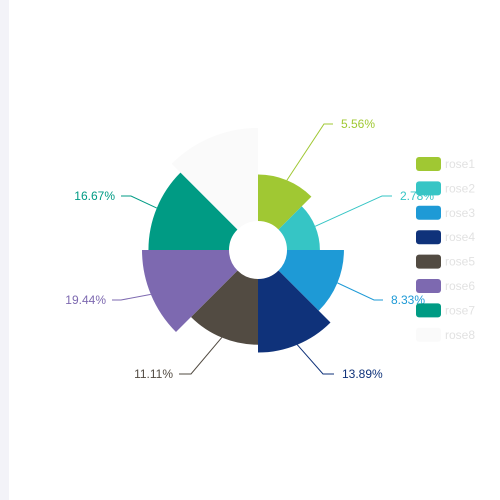  I want to click on legend-item-rose4: rose4, so click(445, 237).